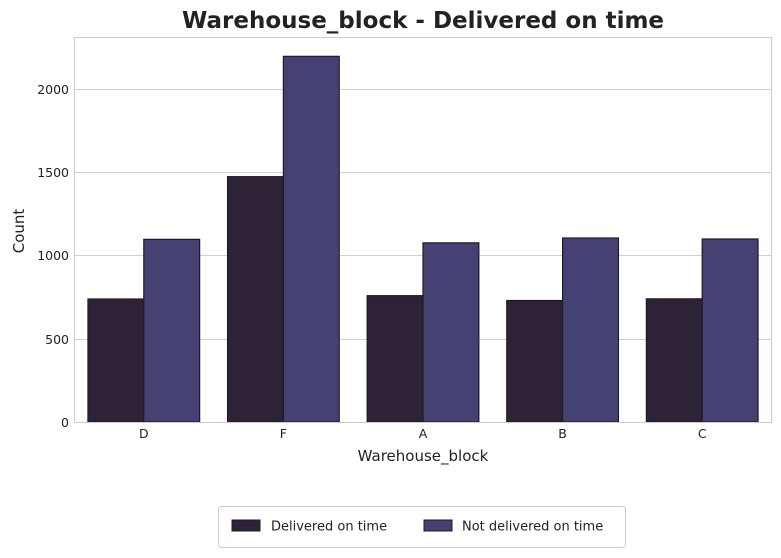 The width and height of the screenshot is (781, 558). Describe the element at coordinates (65, 422) in the screenshot. I see `y-tick-label: 0` at that location.